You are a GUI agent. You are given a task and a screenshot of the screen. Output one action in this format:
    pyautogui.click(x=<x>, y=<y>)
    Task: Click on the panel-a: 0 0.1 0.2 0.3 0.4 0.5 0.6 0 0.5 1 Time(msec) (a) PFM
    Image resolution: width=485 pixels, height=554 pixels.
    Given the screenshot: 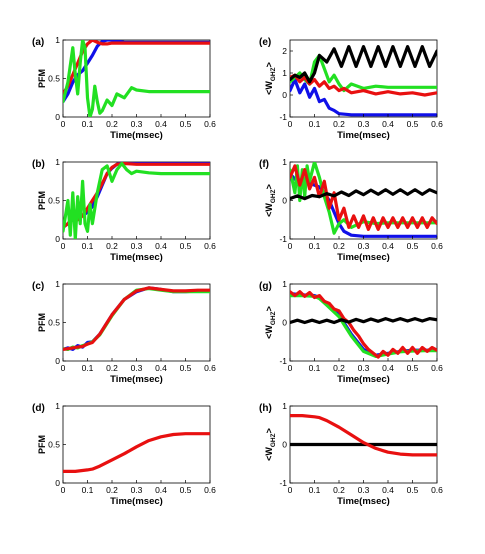 What is the action you would take?
    pyautogui.click(x=124, y=88)
    